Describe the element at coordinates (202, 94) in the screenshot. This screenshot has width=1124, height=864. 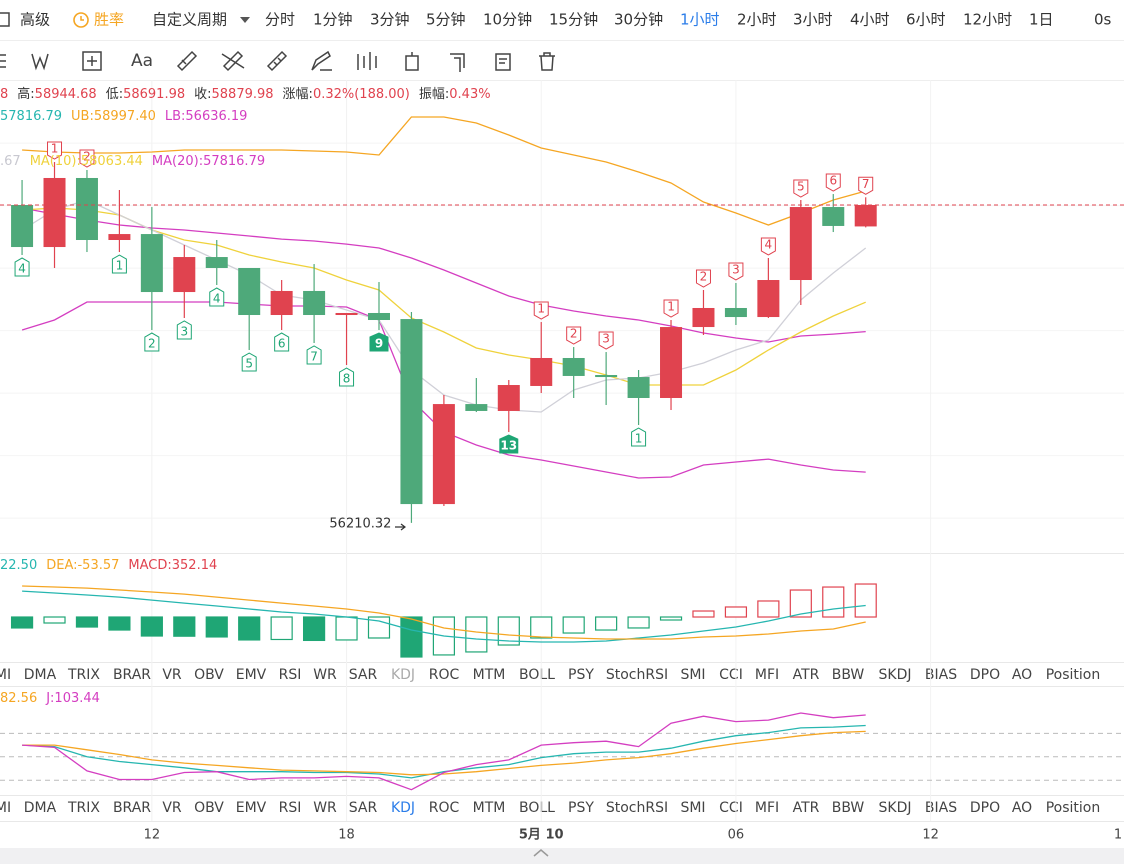
I see `legend-label: 收:` at that location.